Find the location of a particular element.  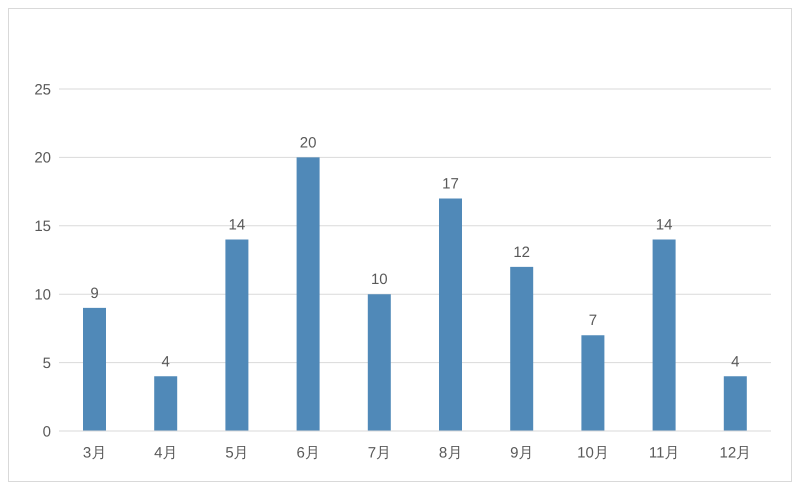

y-tick-label: 15 is located at coordinates (42, 227).